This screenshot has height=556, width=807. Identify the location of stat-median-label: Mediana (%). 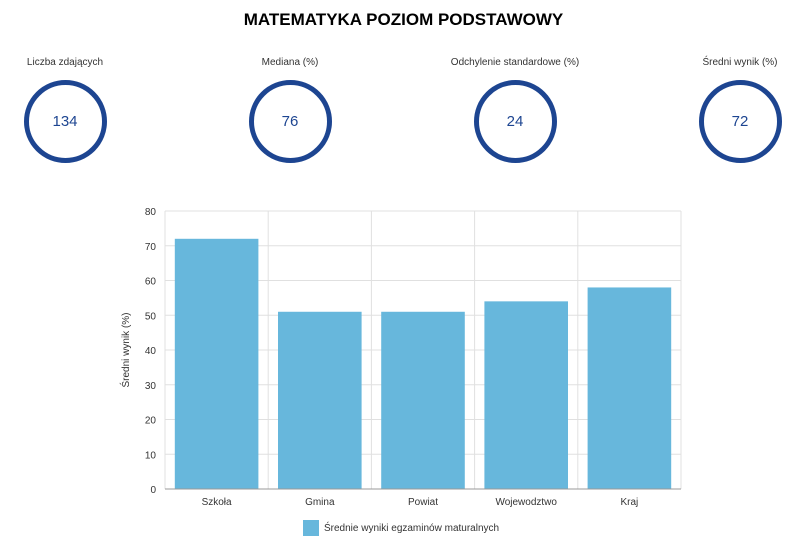
(290, 62).